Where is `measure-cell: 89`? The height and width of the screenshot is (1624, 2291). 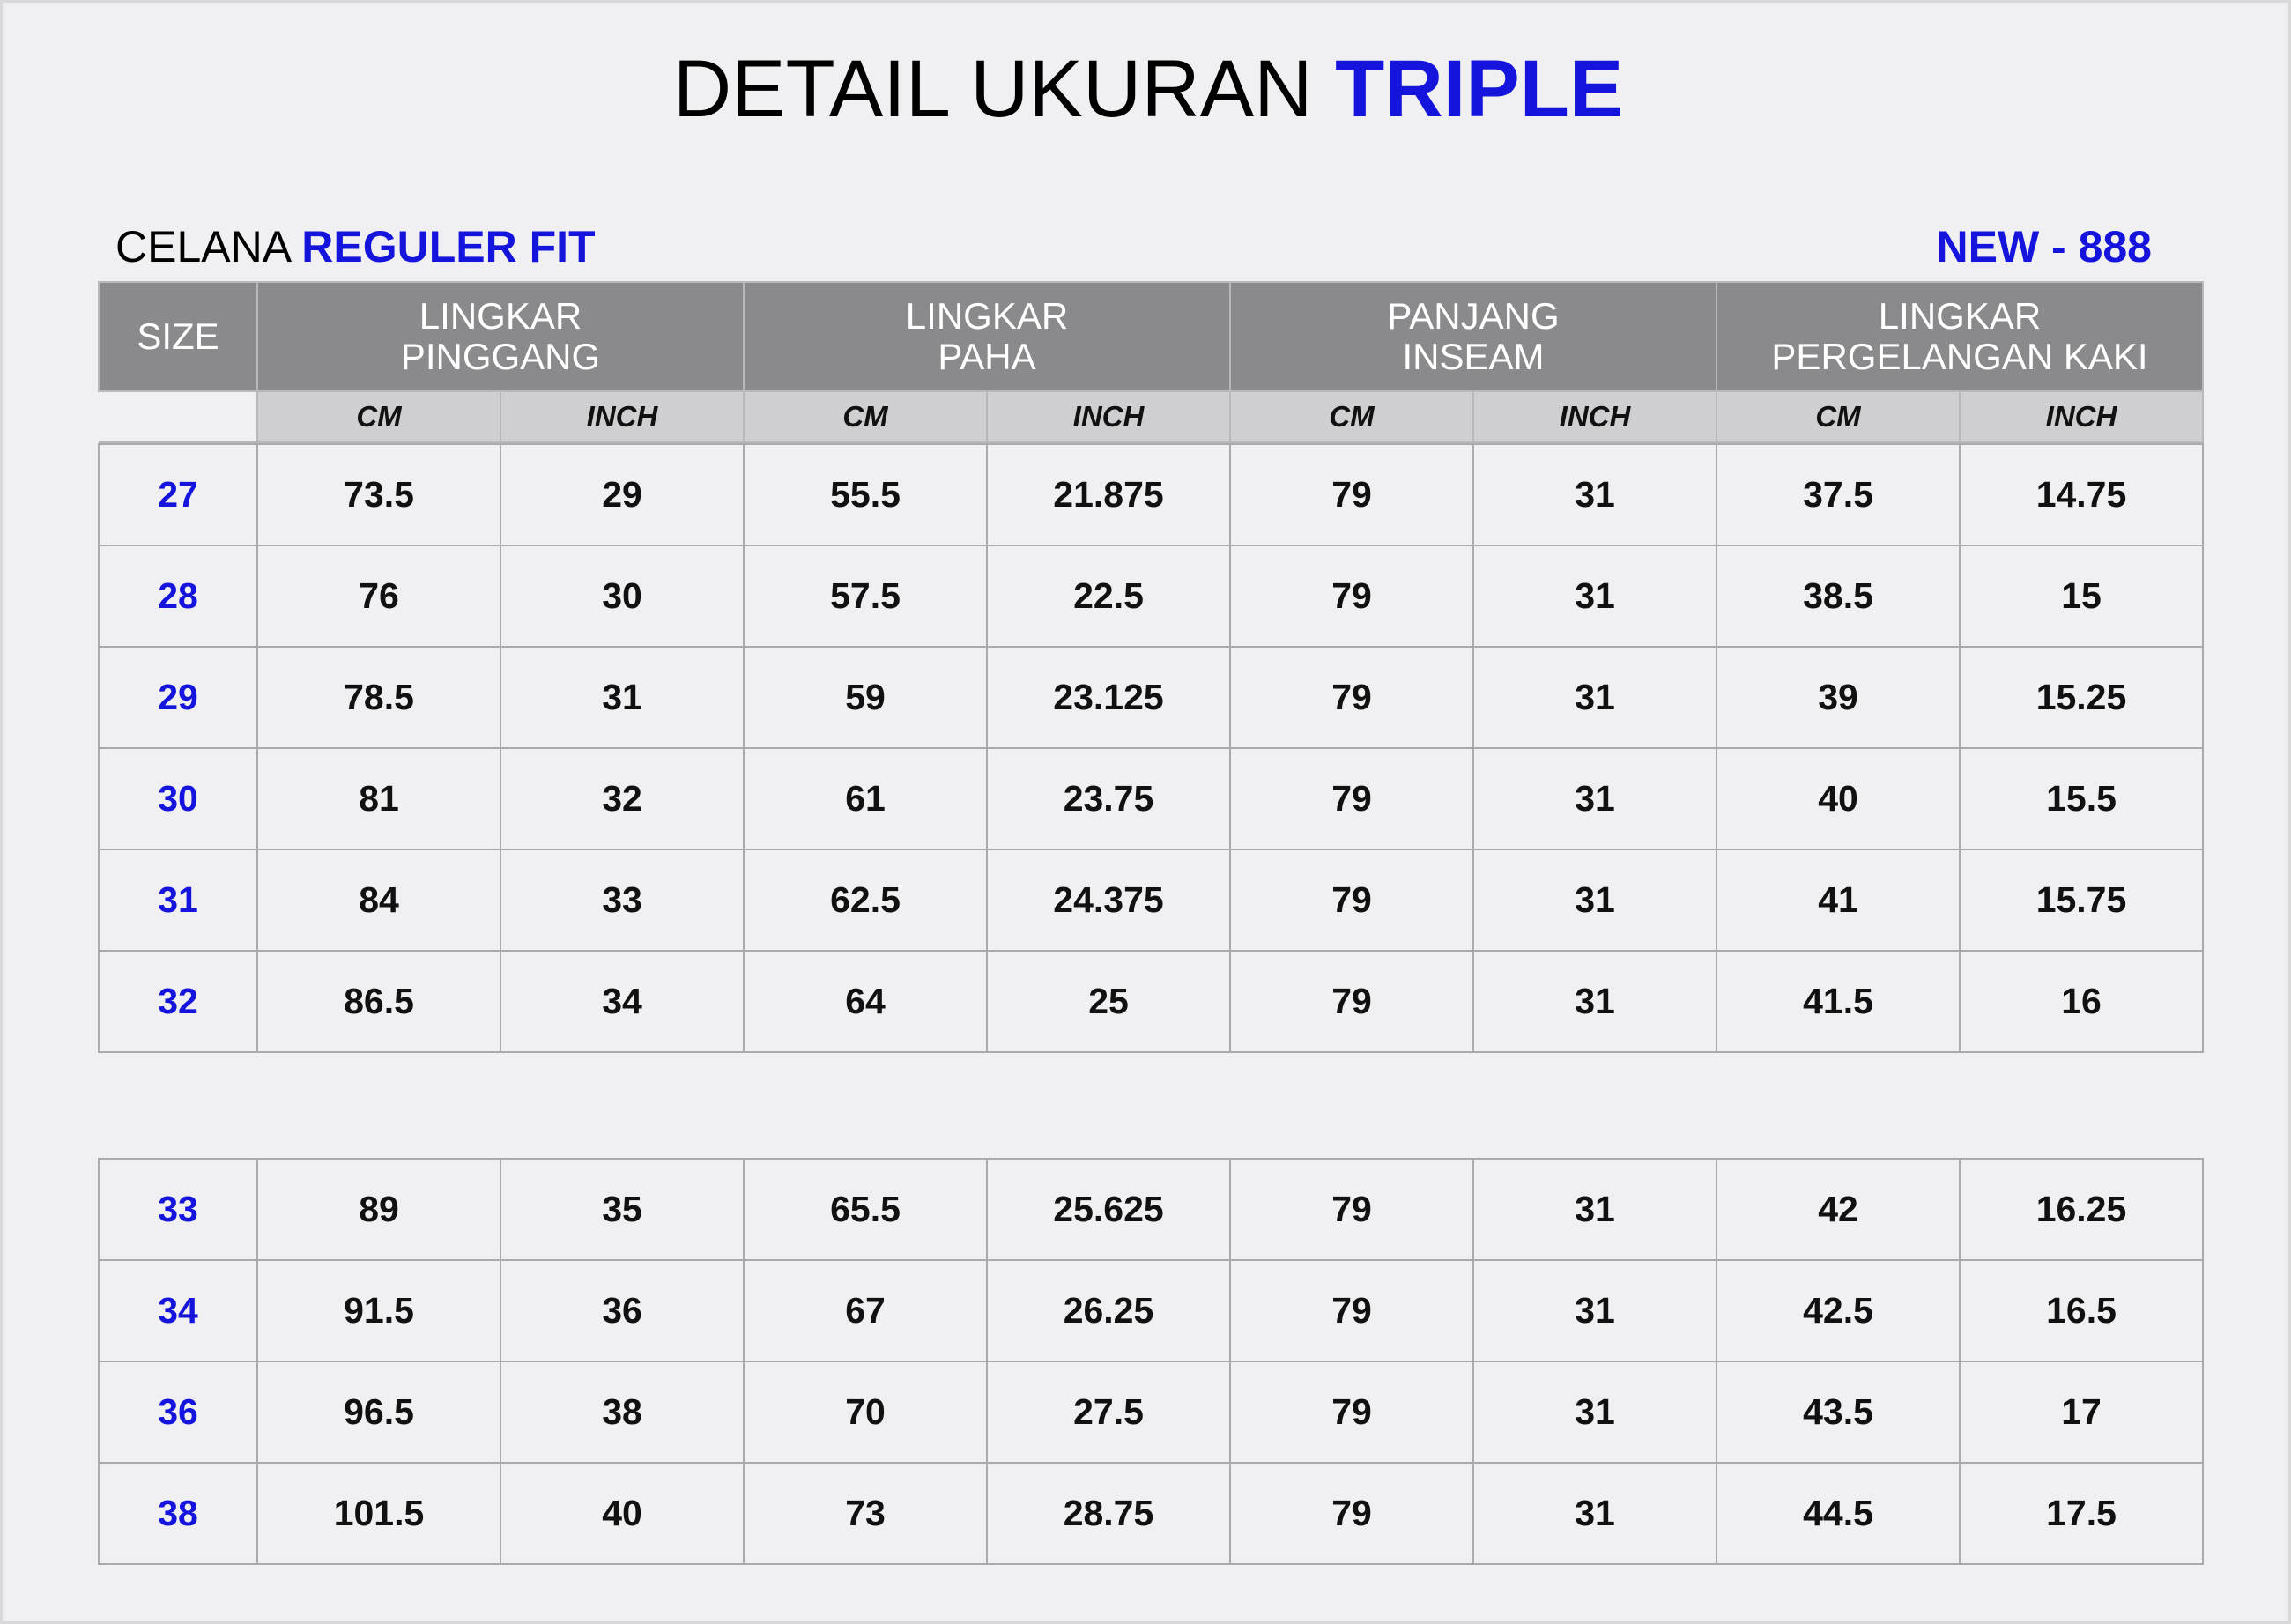
measure-cell: 89 is located at coordinates (378, 1209).